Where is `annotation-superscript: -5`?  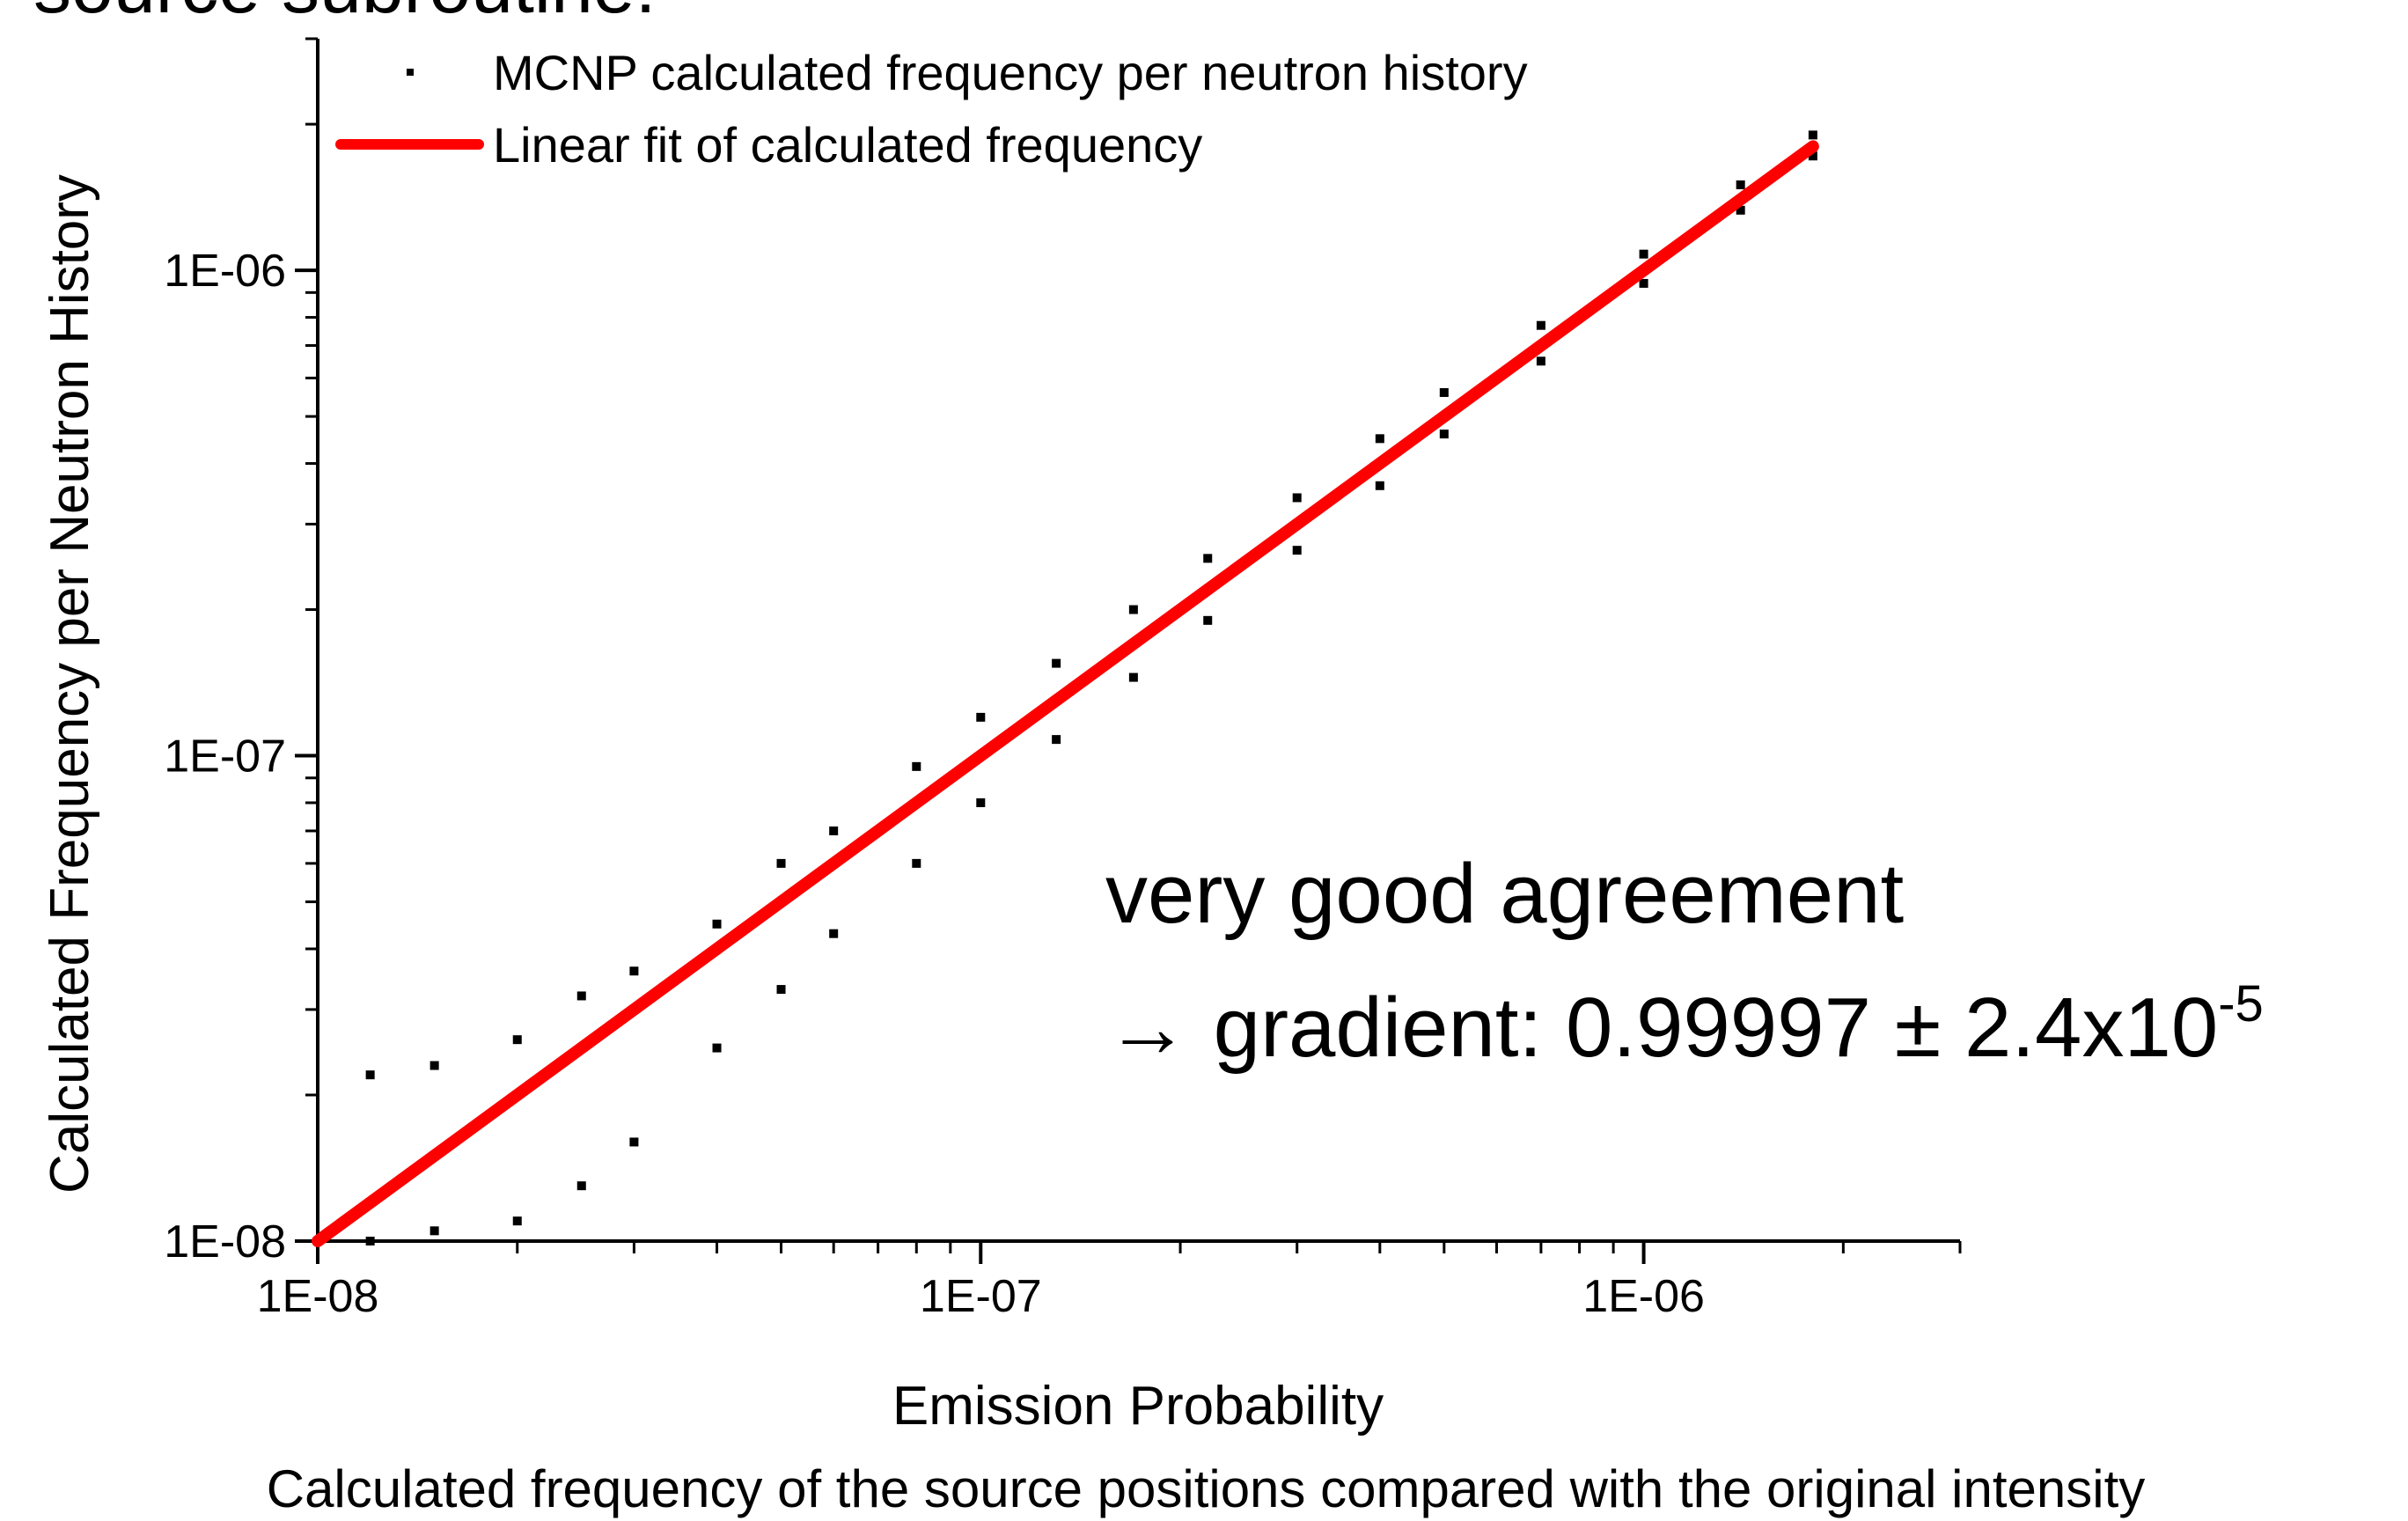 annotation-superscript: -5 is located at coordinates (2241, 1003).